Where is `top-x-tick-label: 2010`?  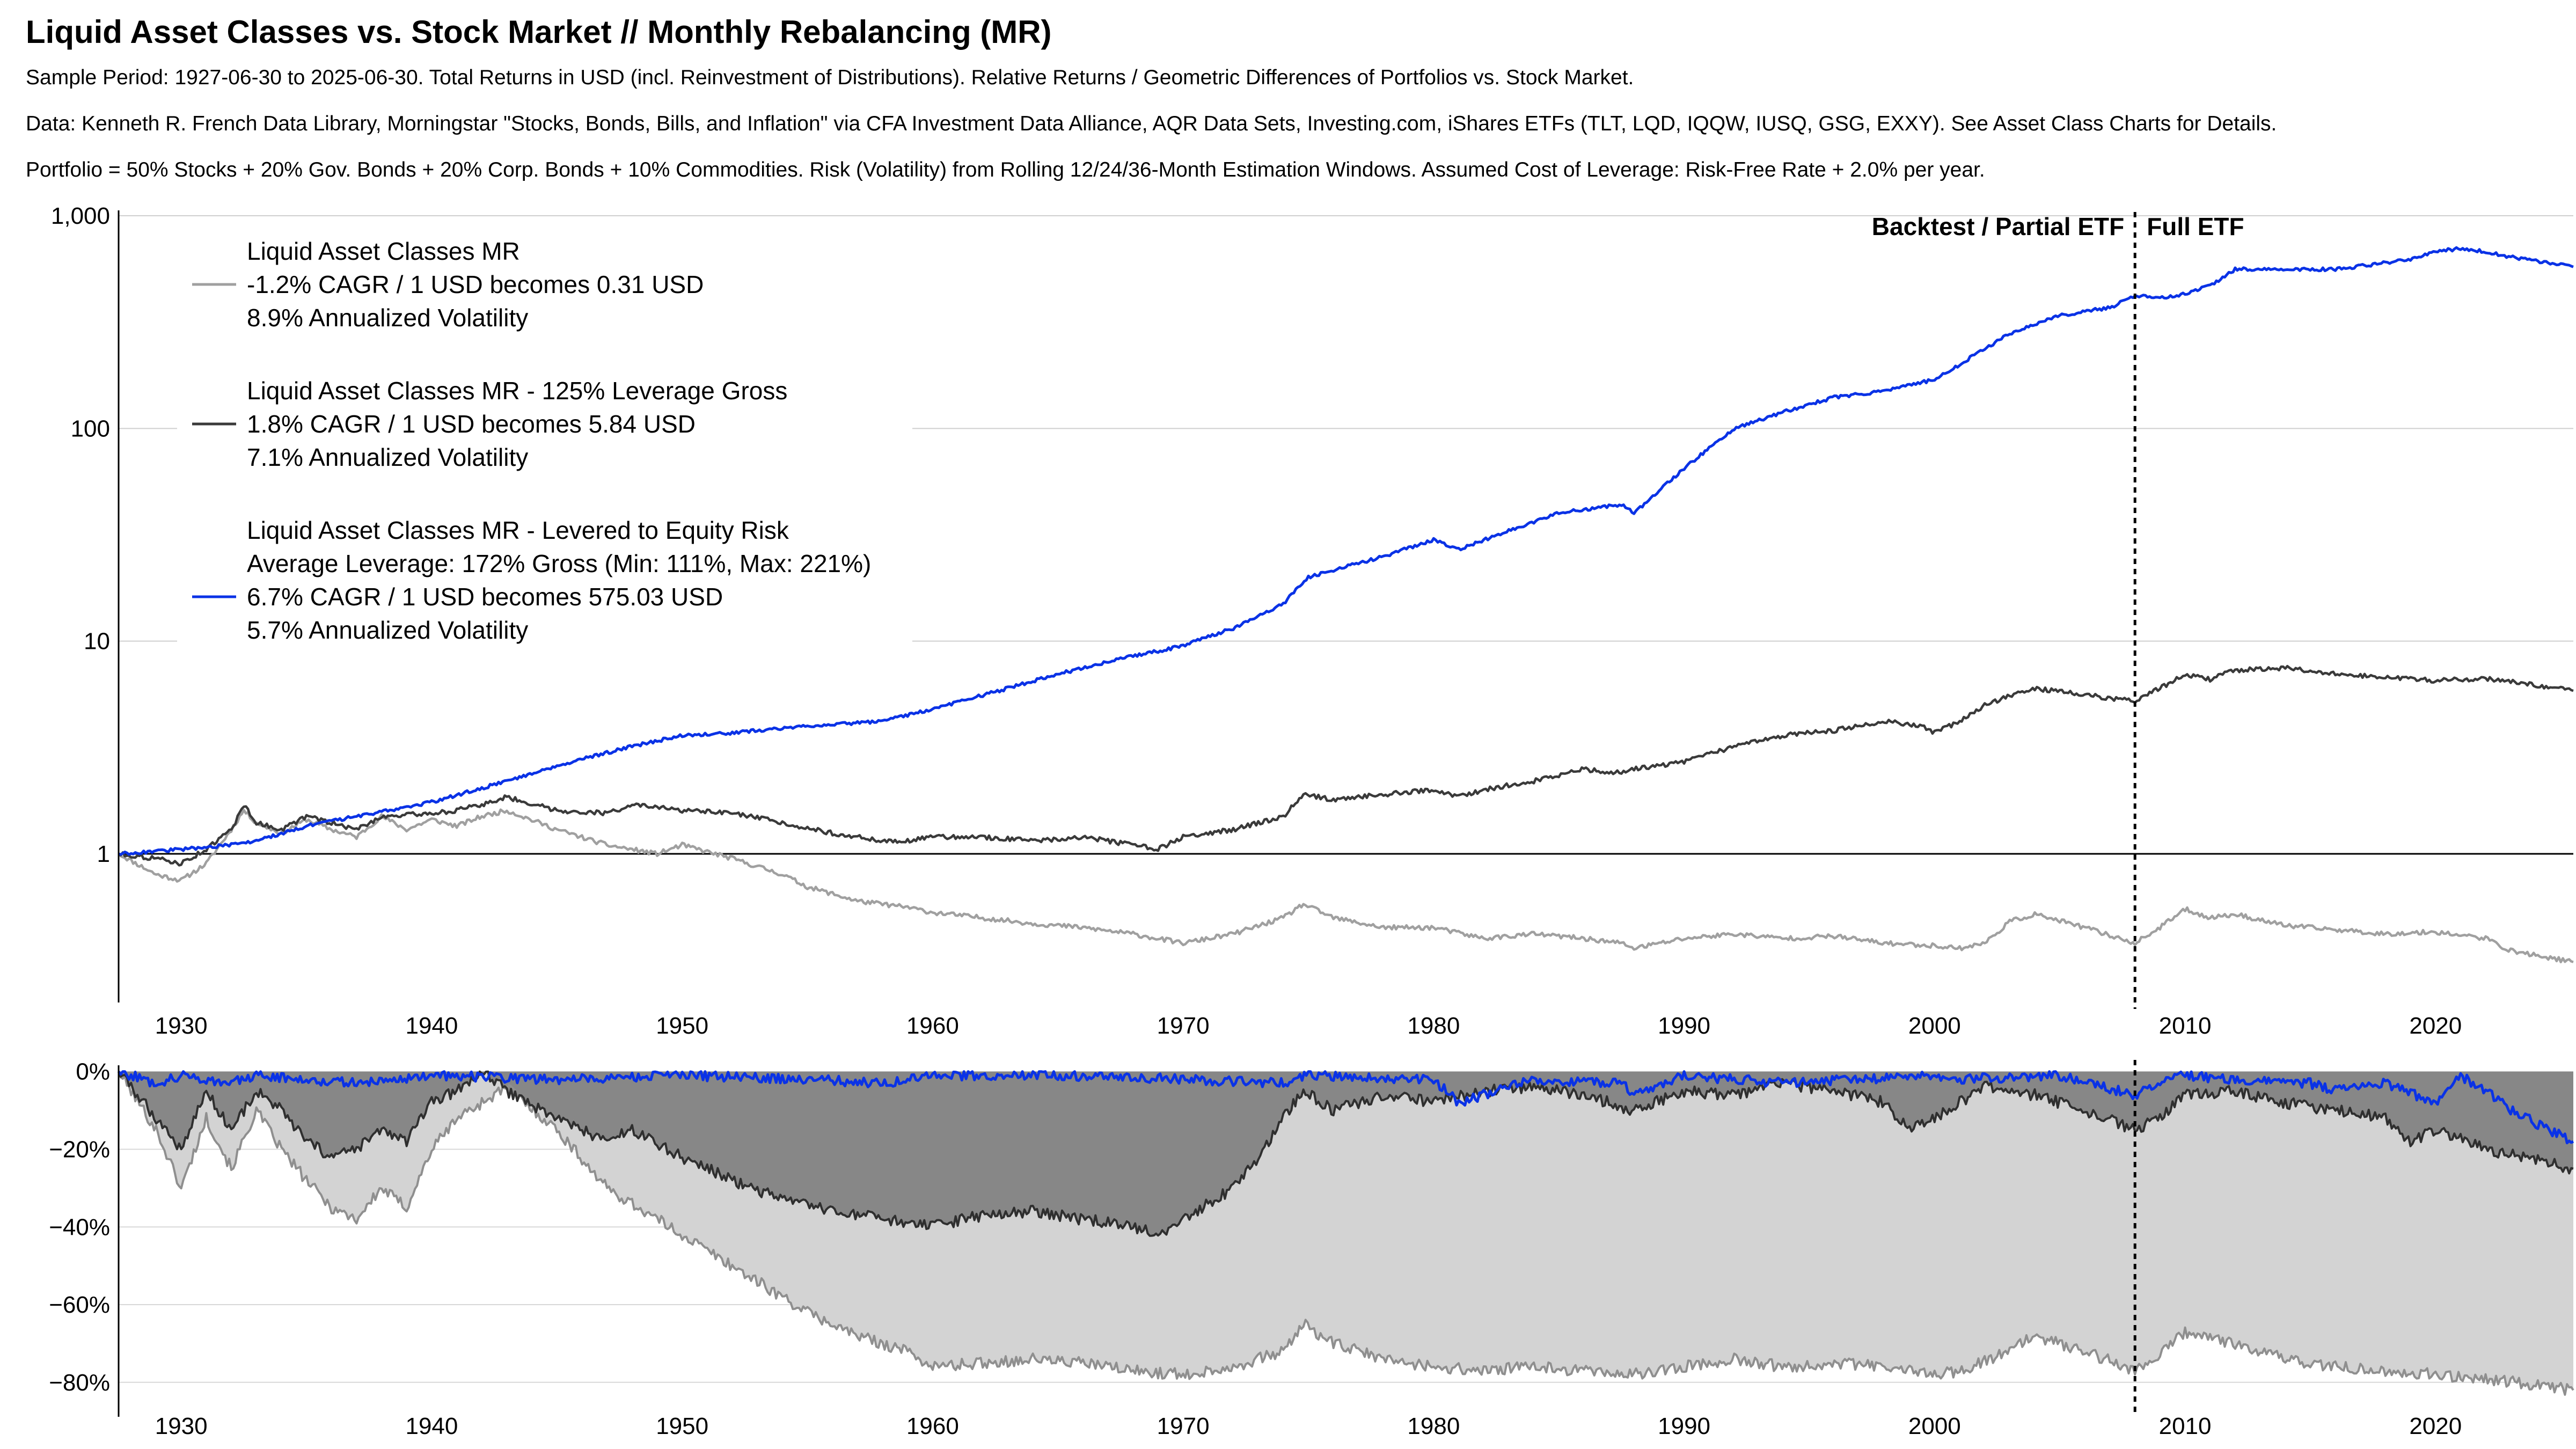 top-x-tick-label: 2010 is located at coordinates (2185, 1026).